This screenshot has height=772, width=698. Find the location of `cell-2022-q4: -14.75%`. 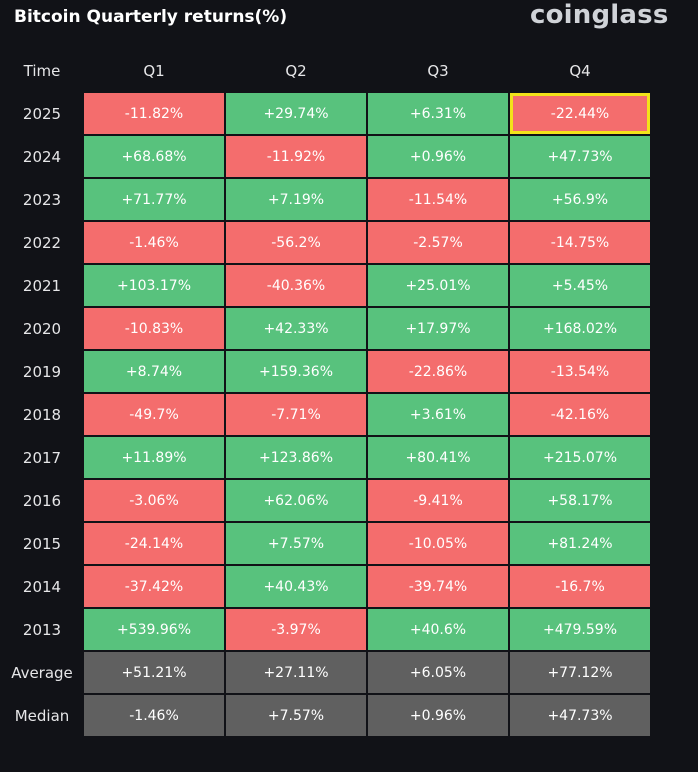

cell-2022-q4: -14.75% is located at coordinates (580, 242).